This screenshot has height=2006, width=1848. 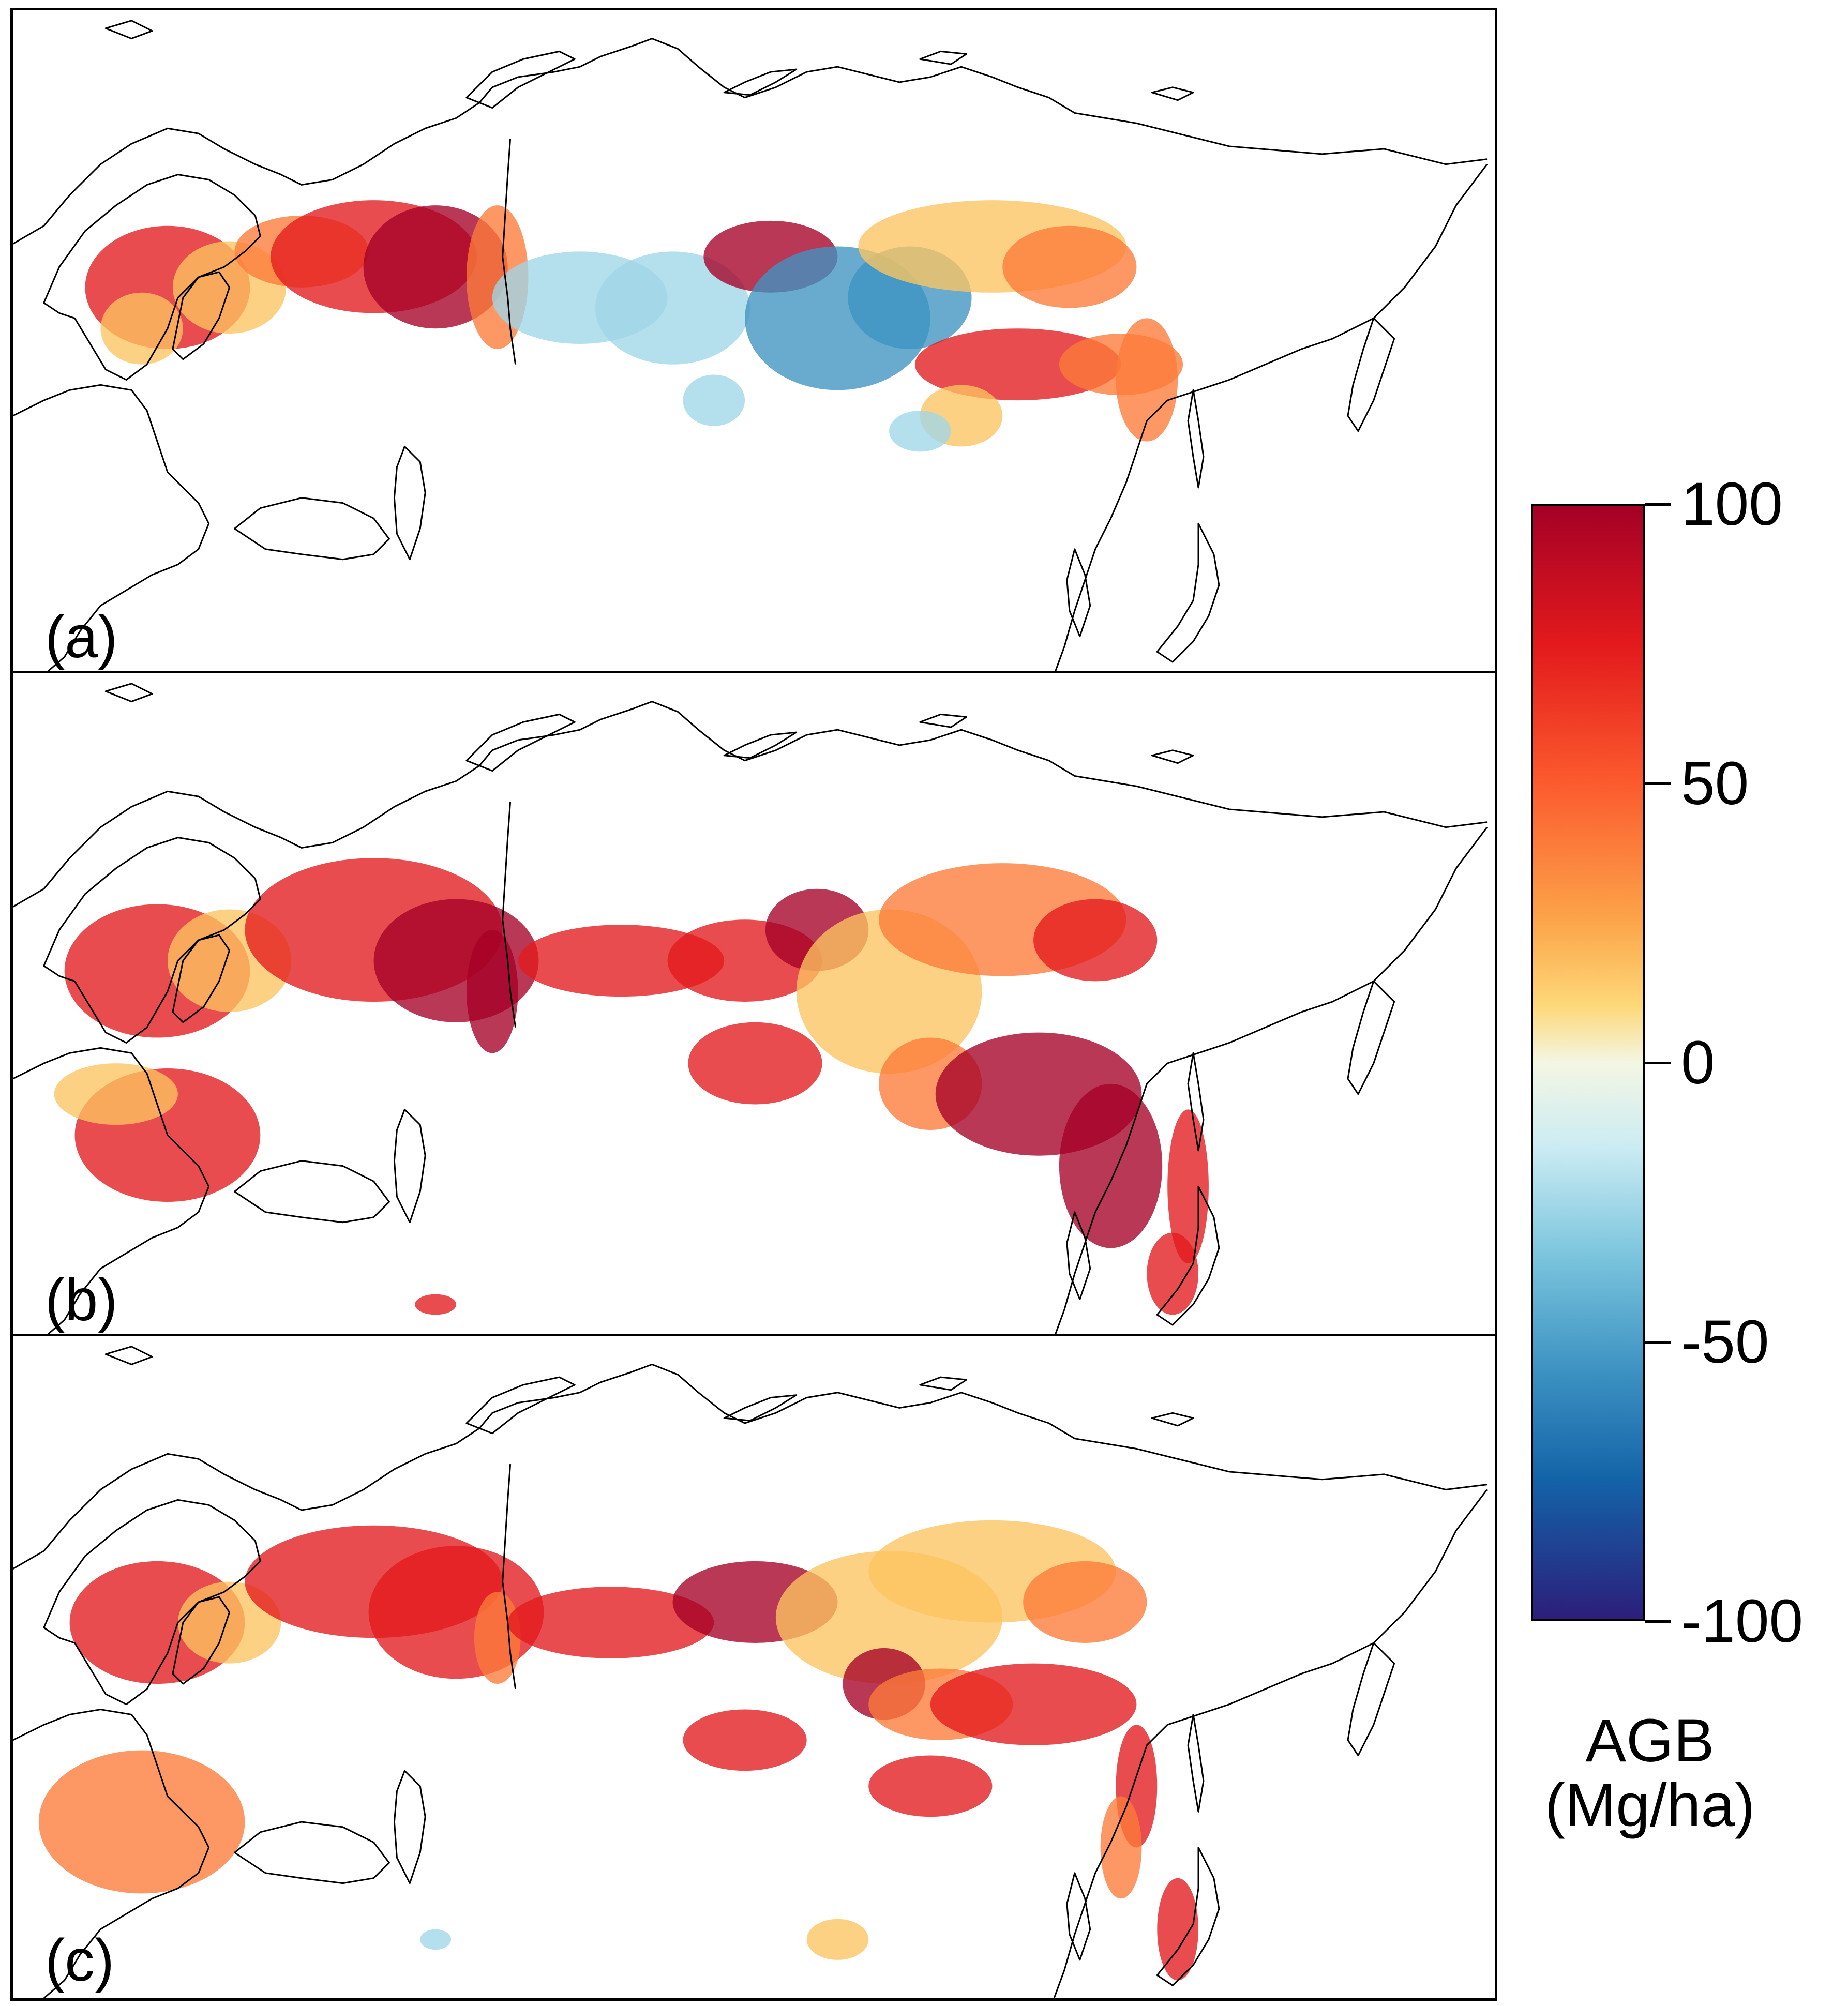 I want to click on panel-label-b: (b), so click(x=82, y=1300).